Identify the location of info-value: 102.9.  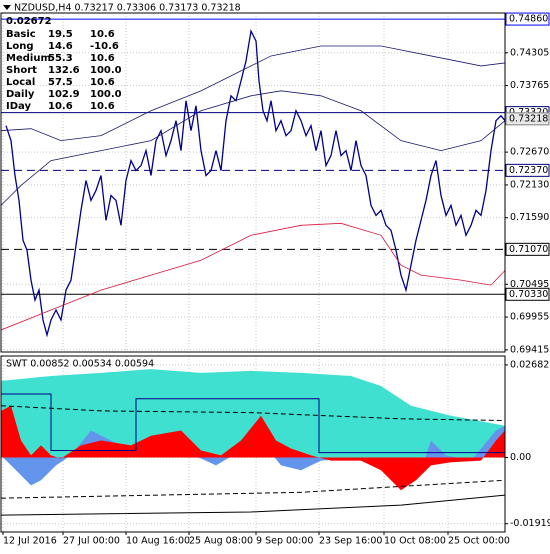
(64, 94).